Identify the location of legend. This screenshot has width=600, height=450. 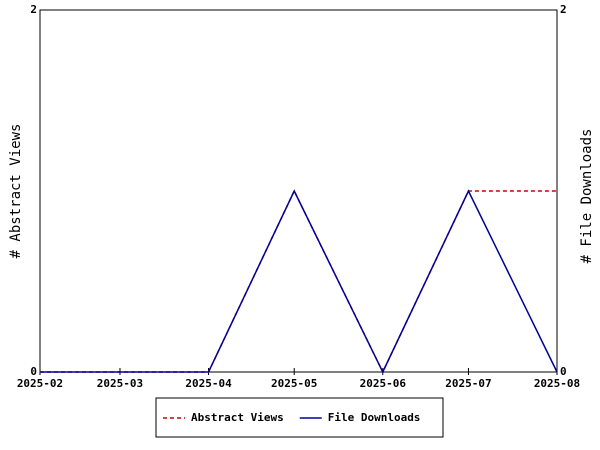
(299, 417).